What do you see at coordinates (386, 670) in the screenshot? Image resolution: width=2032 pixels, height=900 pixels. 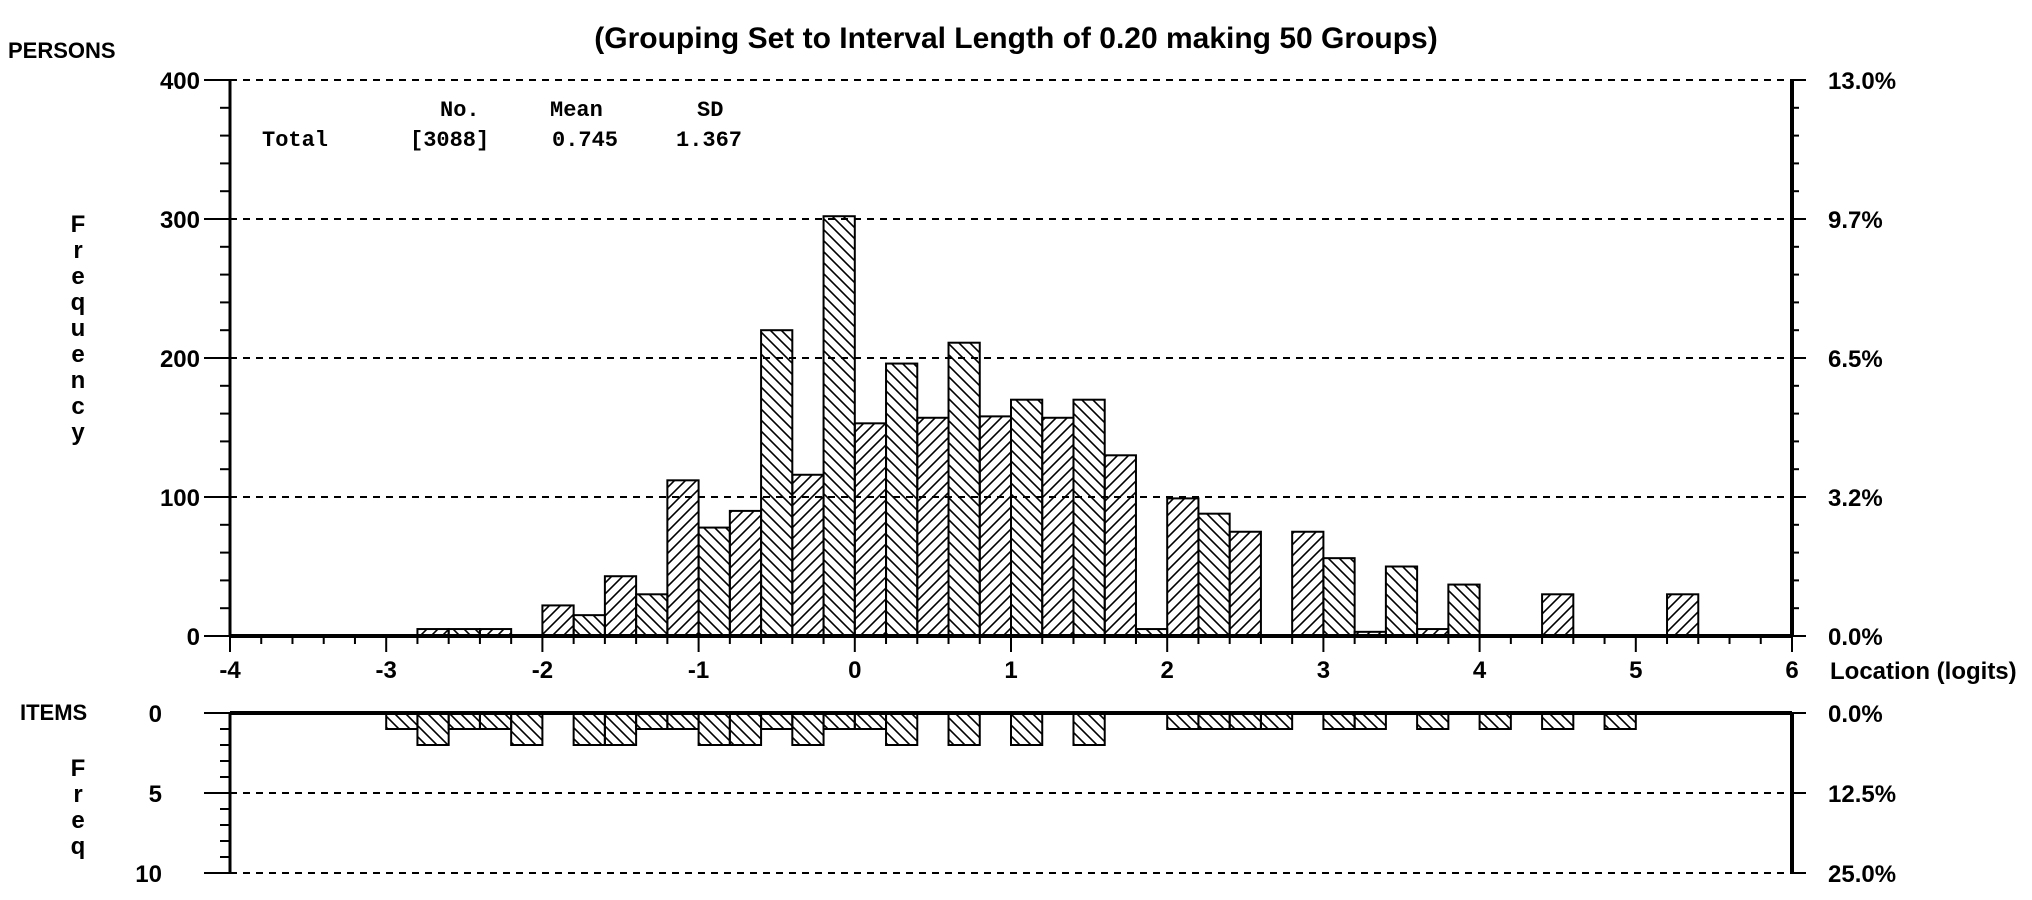 I see `x-tick-label: -3` at bounding box center [386, 670].